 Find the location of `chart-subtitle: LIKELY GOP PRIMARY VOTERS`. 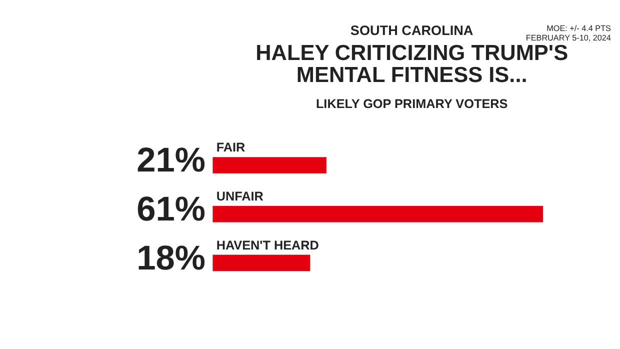

chart-subtitle: LIKELY GOP PRIMARY VOTERS is located at coordinates (412, 104).